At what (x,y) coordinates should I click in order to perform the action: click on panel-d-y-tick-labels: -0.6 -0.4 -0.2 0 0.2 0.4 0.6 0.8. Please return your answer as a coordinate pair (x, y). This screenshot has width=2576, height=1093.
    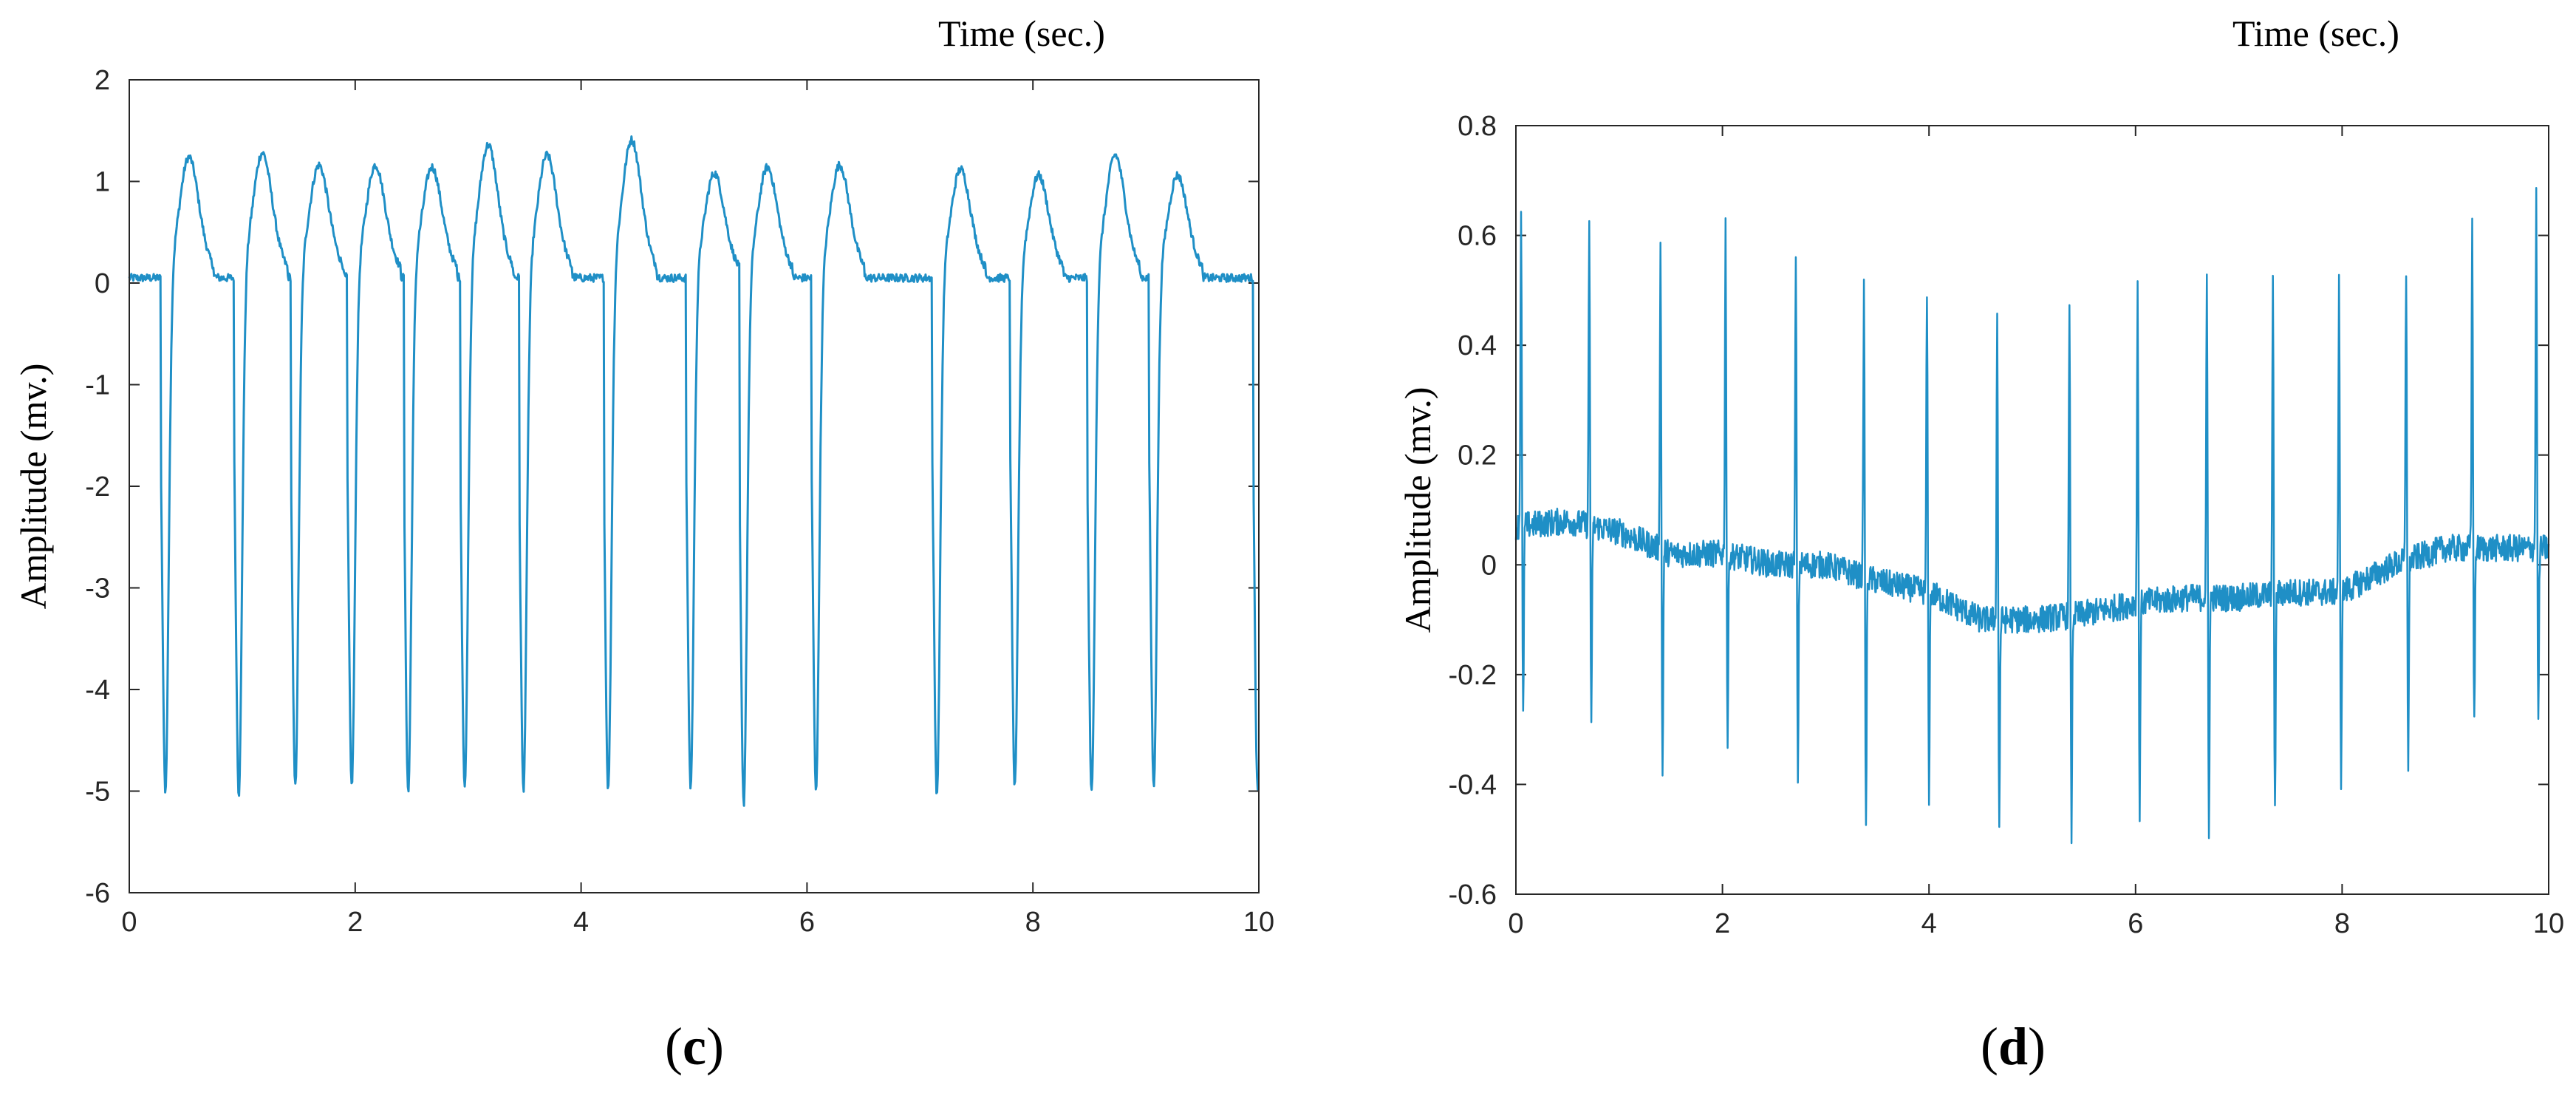
    Looking at the image, I should click on (1473, 511).